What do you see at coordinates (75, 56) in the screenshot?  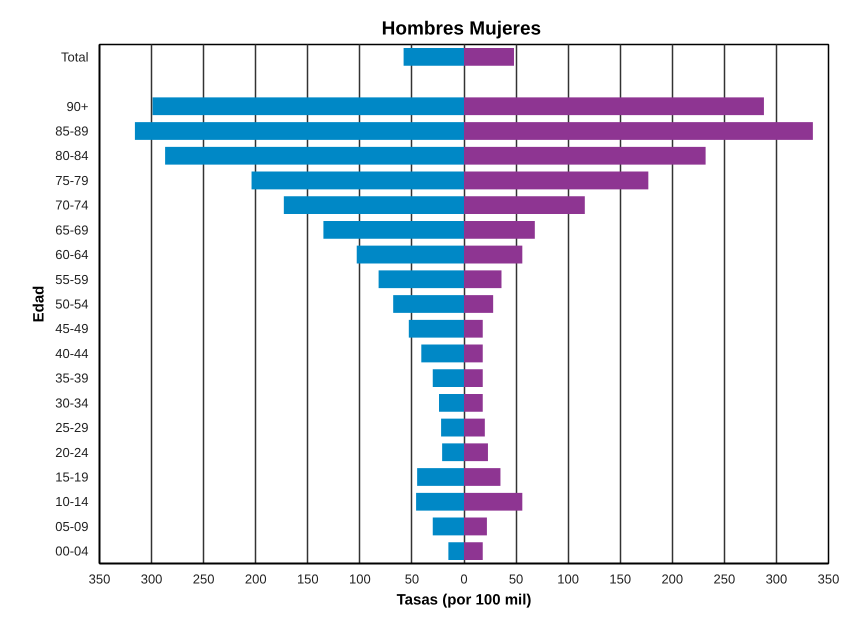 I see `y-tick-label: Total` at bounding box center [75, 56].